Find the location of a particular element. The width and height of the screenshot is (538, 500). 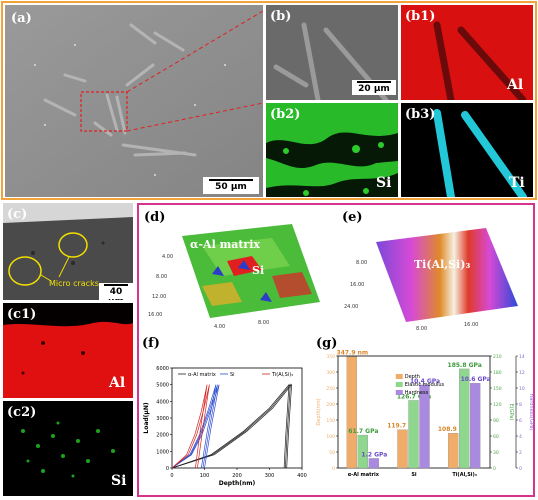

svg-text: 16.00 is located at coordinates (155, 315).